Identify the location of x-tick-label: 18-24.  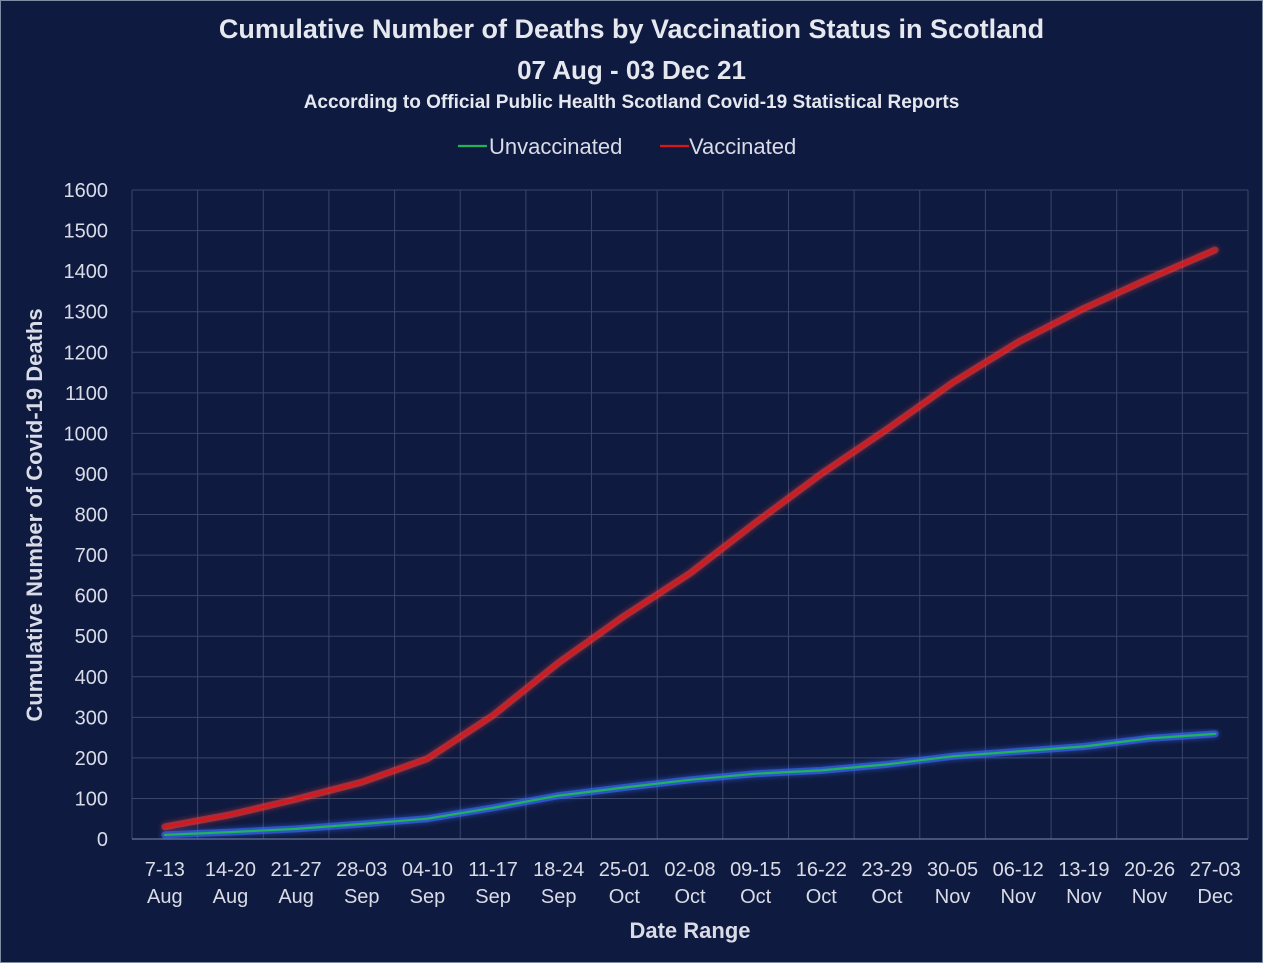
(558, 870).